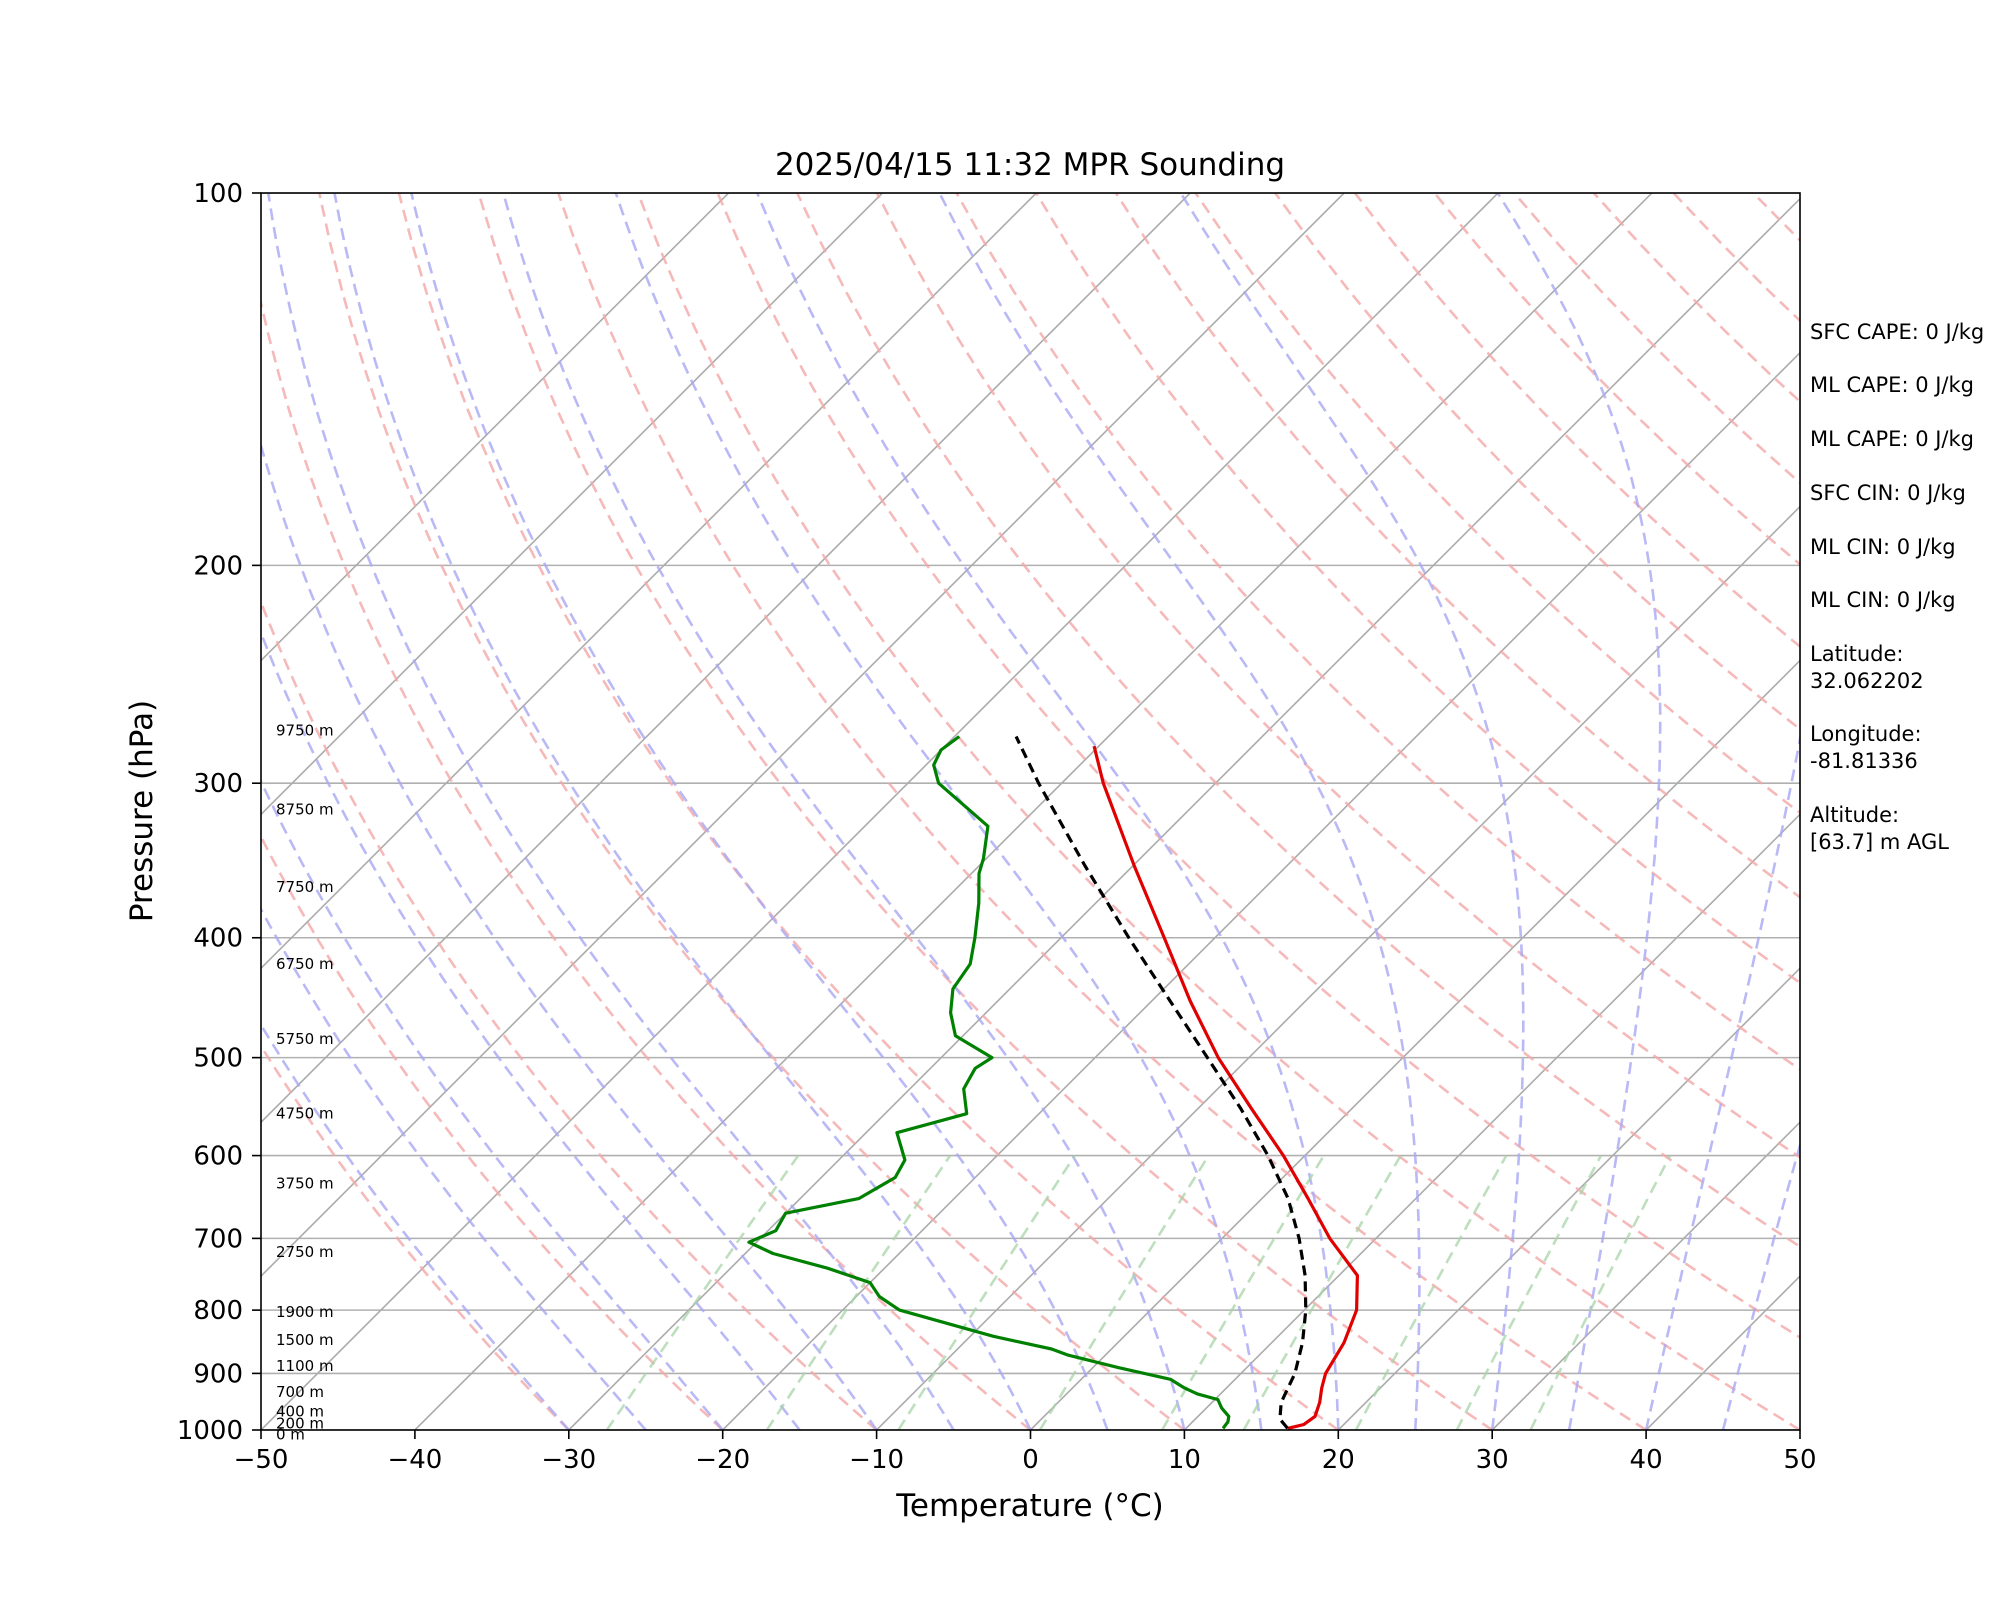 This screenshot has width=2000, height=1600. I want to click on y-tick-label: 1000, so click(210, 1431).